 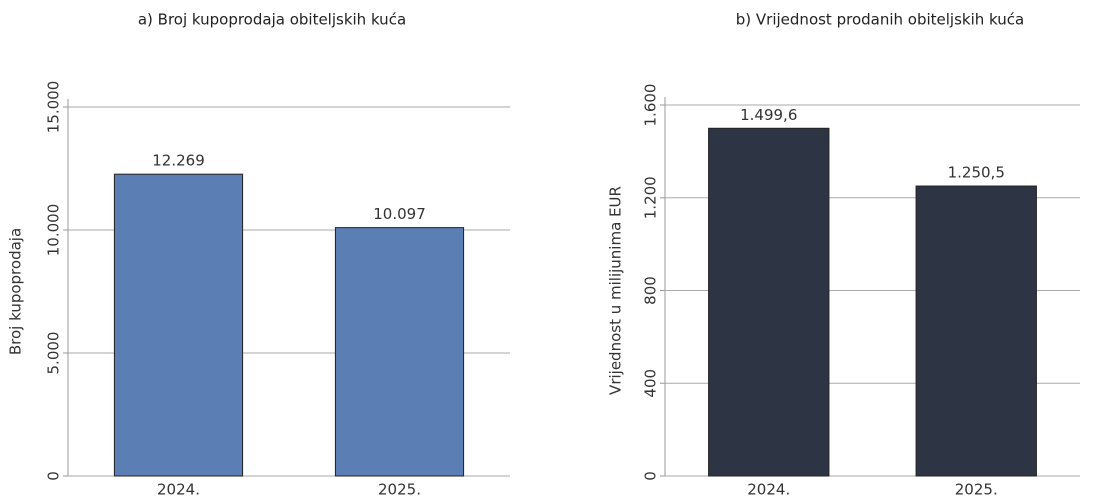 What do you see at coordinates (272, 20) in the screenshot?
I see `chart-title: a) Broj kupoprodaja obiteljskih kuća` at bounding box center [272, 20].